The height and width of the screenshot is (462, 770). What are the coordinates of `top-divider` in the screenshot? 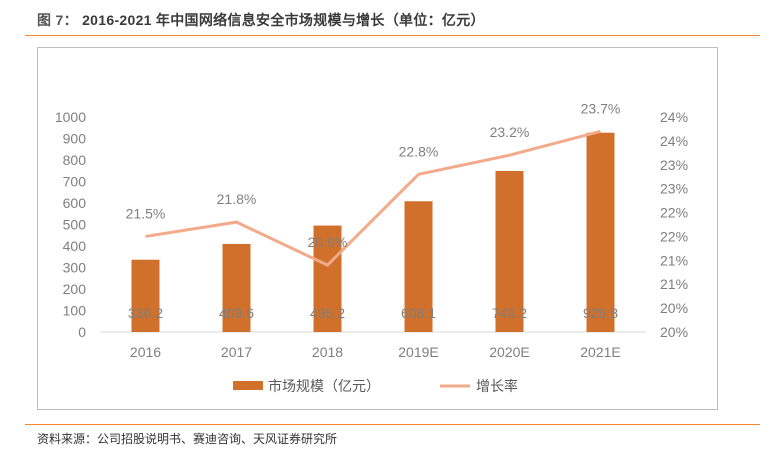 It's located at (392, 35).